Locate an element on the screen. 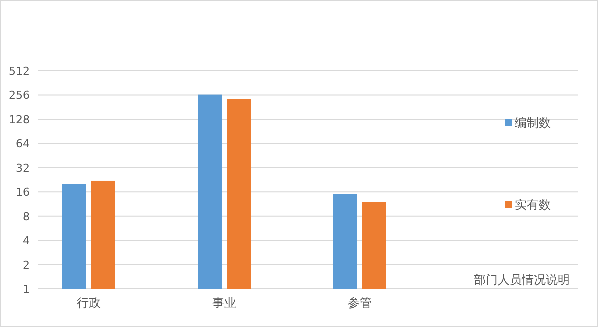  y-tick-label: 512 is located at coordinates (19, 71).